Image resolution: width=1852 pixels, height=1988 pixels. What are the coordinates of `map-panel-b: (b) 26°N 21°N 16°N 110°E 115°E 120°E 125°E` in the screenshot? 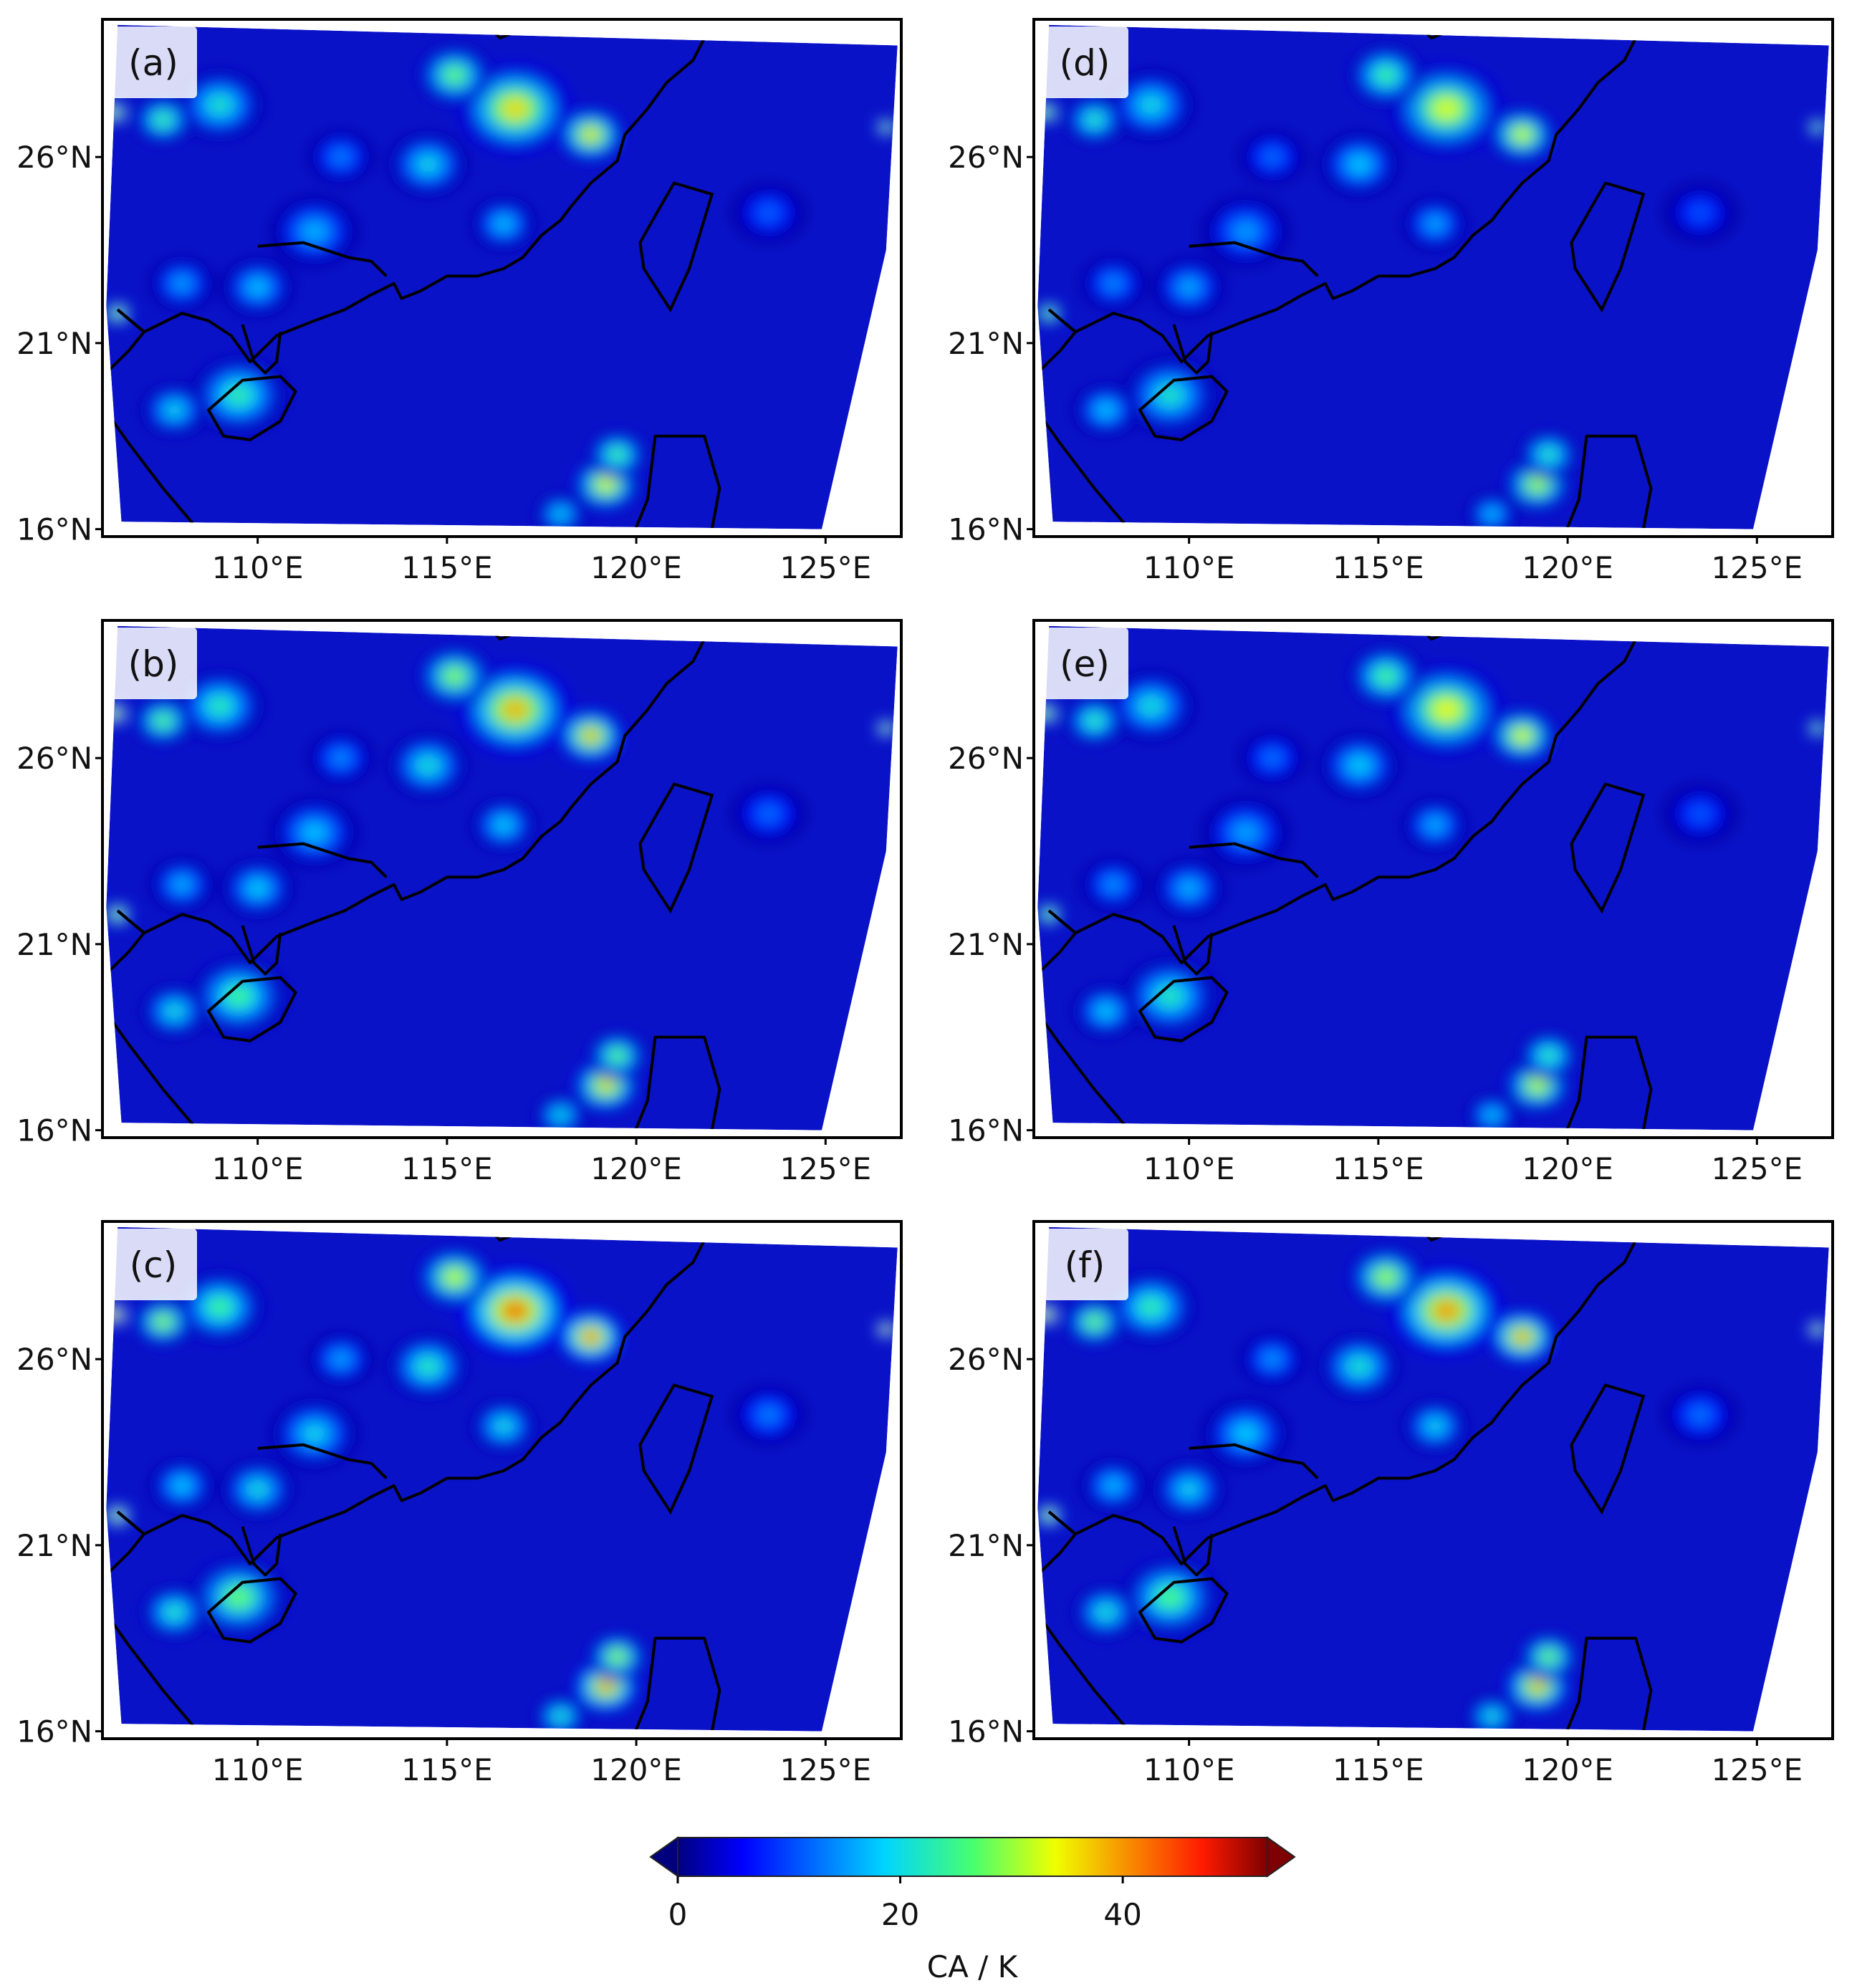 It's located at (459, 902).